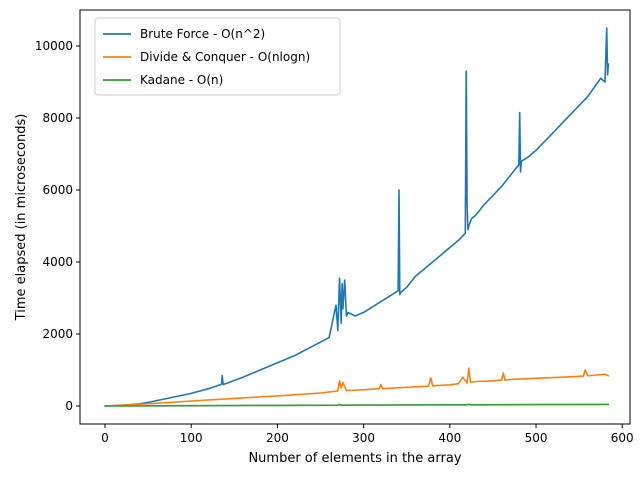 The height and width of the screenshot is (480, 640). Describe the element at coordinates (277, 438) in the screenshot. I see `x-tick-label: 200` at that location.